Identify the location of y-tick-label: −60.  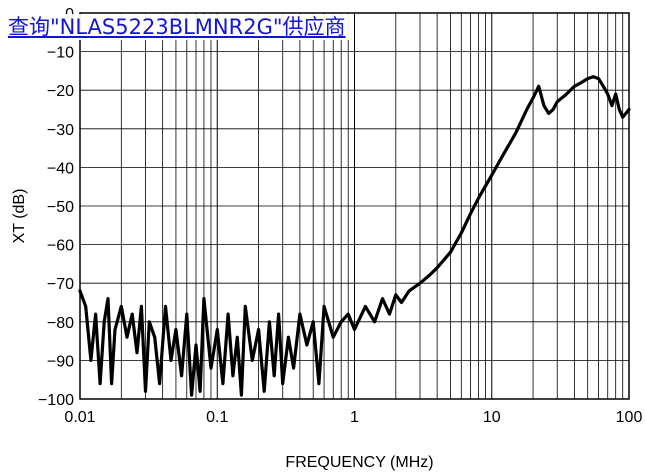
(60, 246).